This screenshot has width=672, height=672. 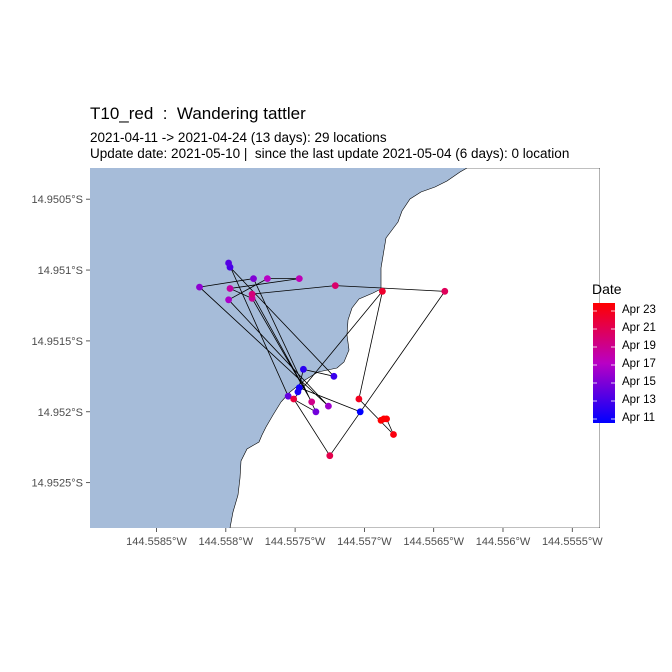 I want to click on legend-label: Apr 11, so click(x=639, y=418).